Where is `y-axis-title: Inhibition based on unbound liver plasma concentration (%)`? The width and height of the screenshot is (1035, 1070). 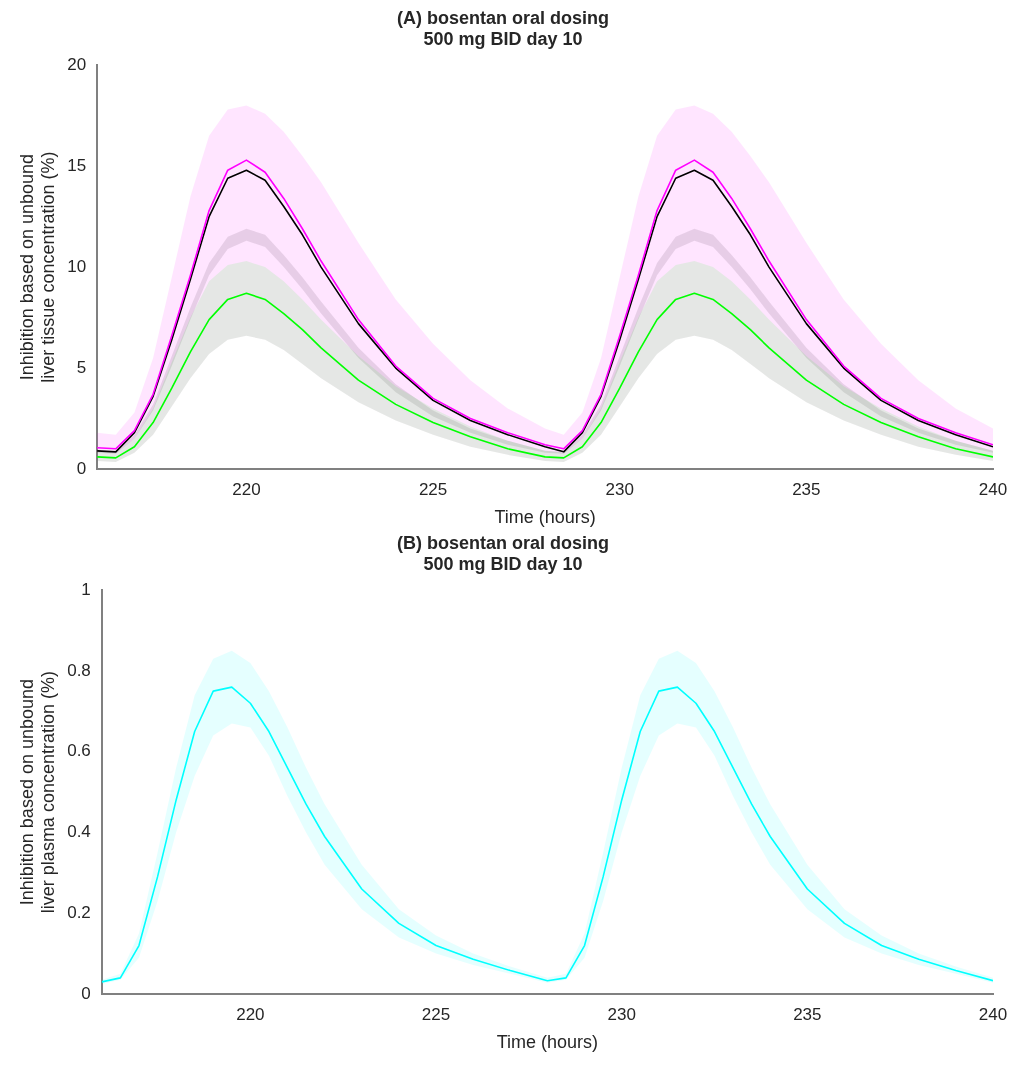
y-axis-title: Inhibition based on unbound liver plasma concentration (%) is located at coordinates (37, 792).